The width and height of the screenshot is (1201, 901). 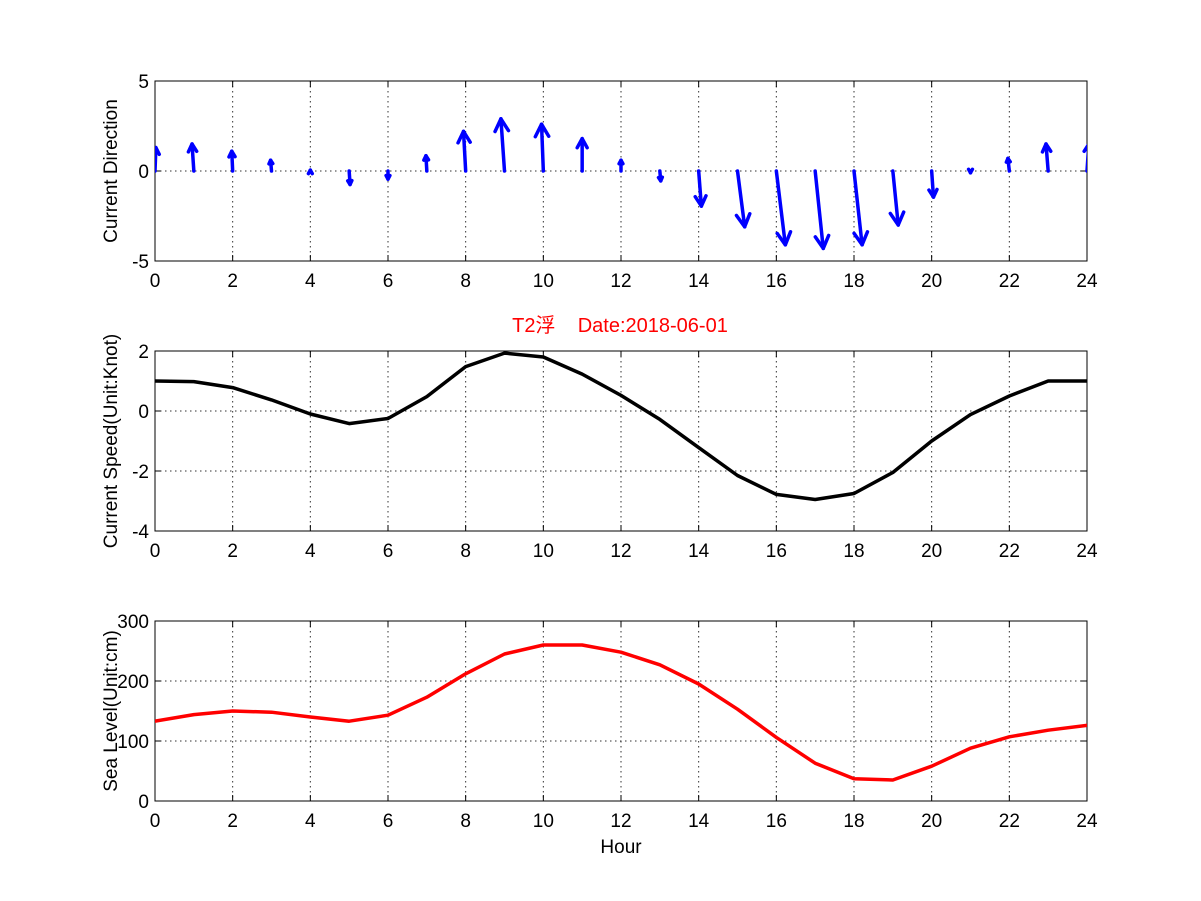 I want to click on series-line, so click(x=621, y=426).